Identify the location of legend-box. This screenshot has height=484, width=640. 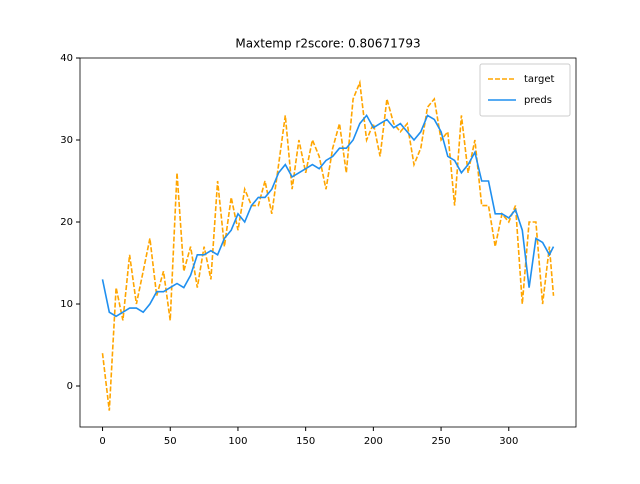
(525, 90).